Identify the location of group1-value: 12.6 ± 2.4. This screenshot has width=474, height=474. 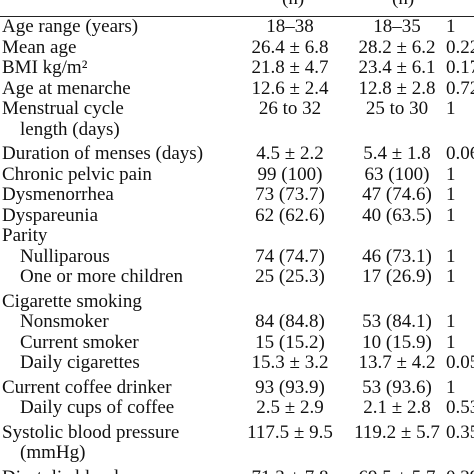
(290, 88).